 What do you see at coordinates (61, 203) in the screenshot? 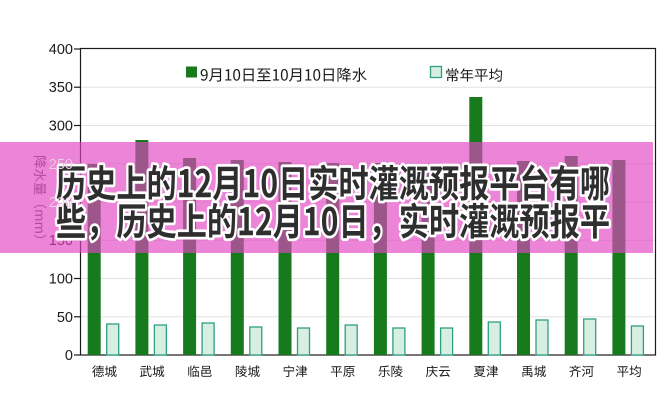
I see `svg-text: 200` at bounding box center [61, 203].